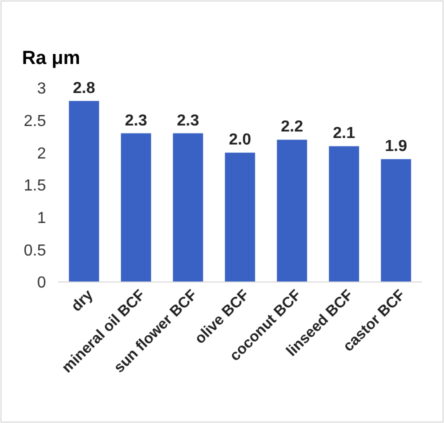 The height and width of the screenshot is (423, 444). Describe the element at coordinates (240, 140) in the screenshot. I see `data-label: 2.0` at that location.